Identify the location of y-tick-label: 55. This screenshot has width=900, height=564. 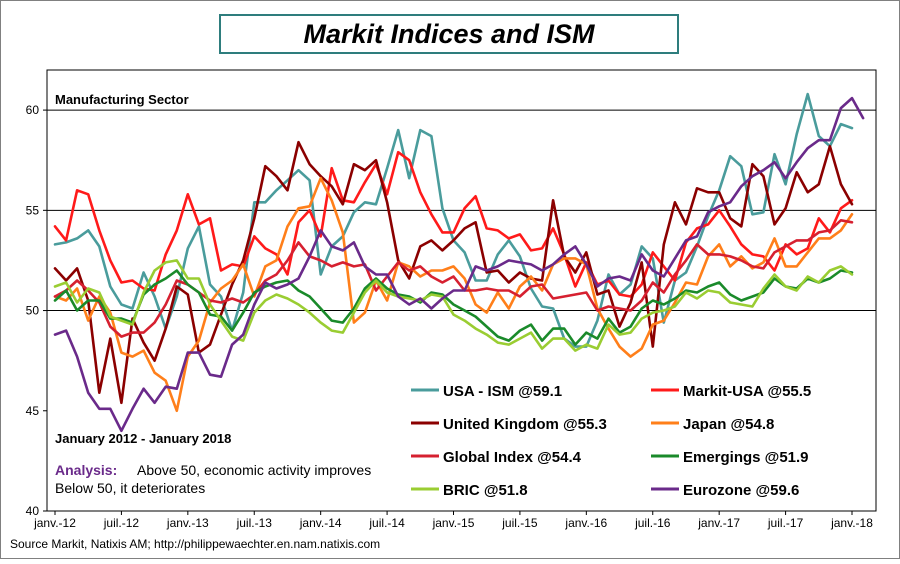
(33, 210).